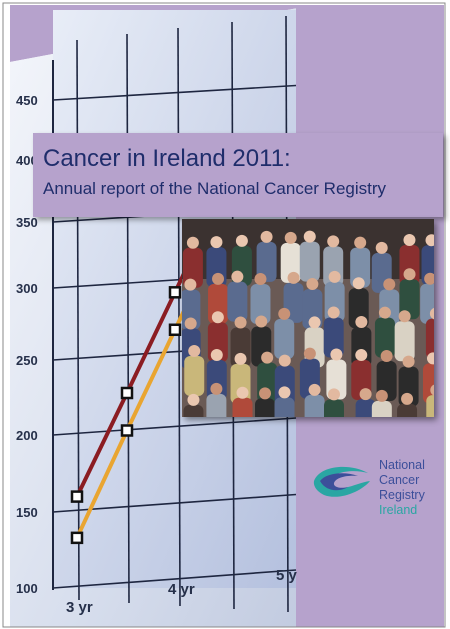 This screenshot has width=450, height=629. I want to click on y-tick-label: 300, so click(27, 288).